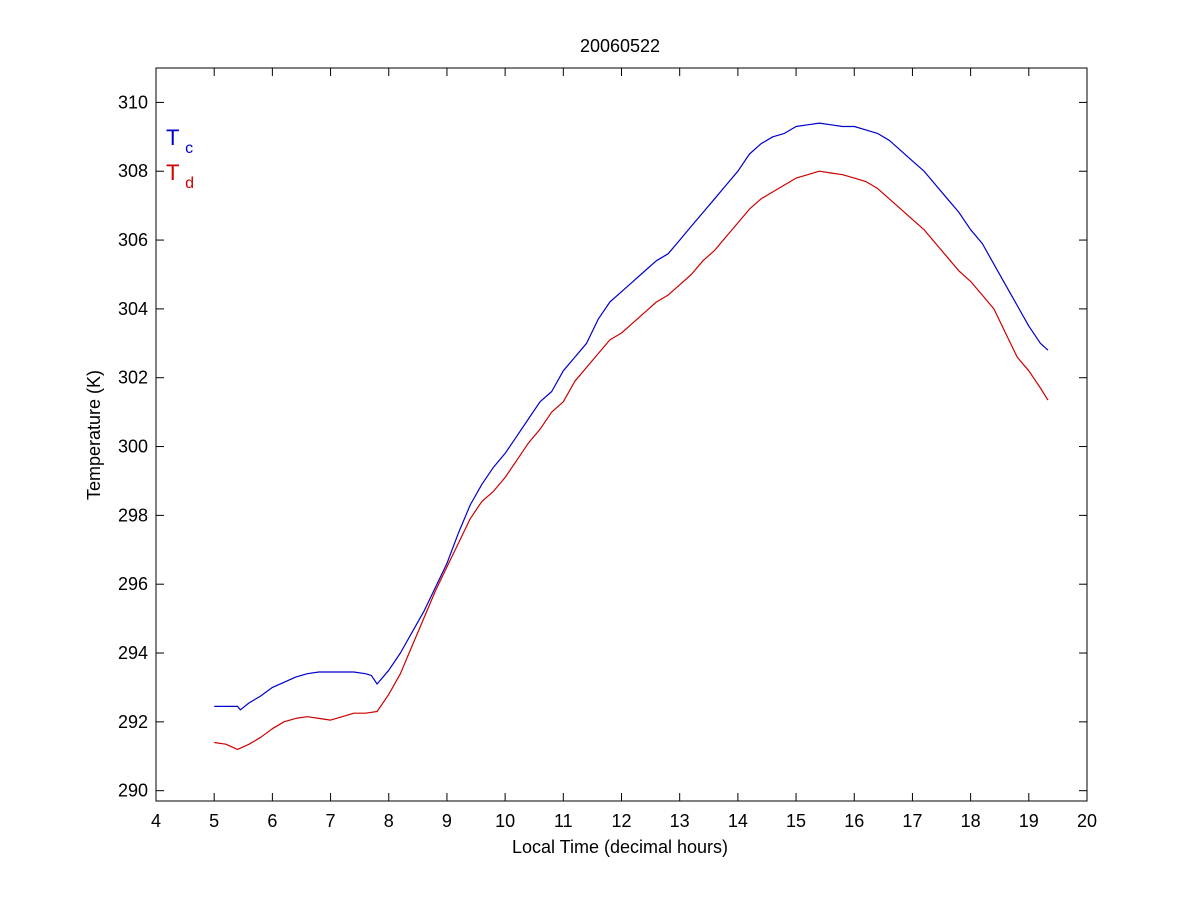  What do you see at coordinates (389, 821) in the screenshot?
I see `x-tick-label: 8` at bounding box center [389, 821].